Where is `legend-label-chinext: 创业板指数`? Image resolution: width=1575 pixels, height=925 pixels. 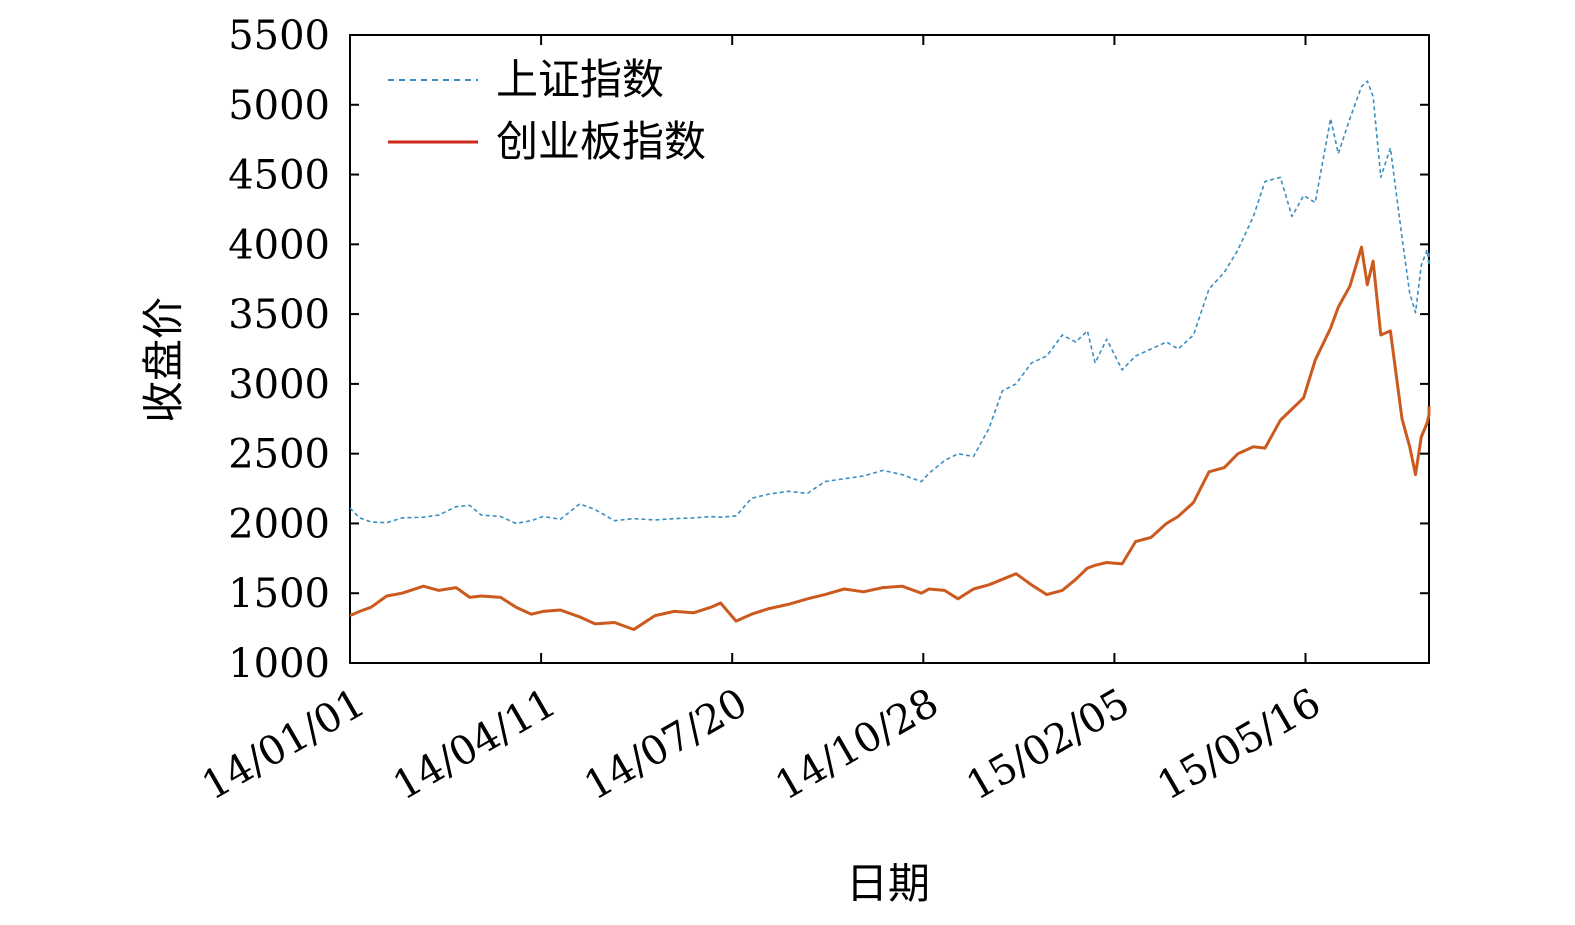
legend-label-chinext: 创业板指数 is located at coordinates (601, 141).